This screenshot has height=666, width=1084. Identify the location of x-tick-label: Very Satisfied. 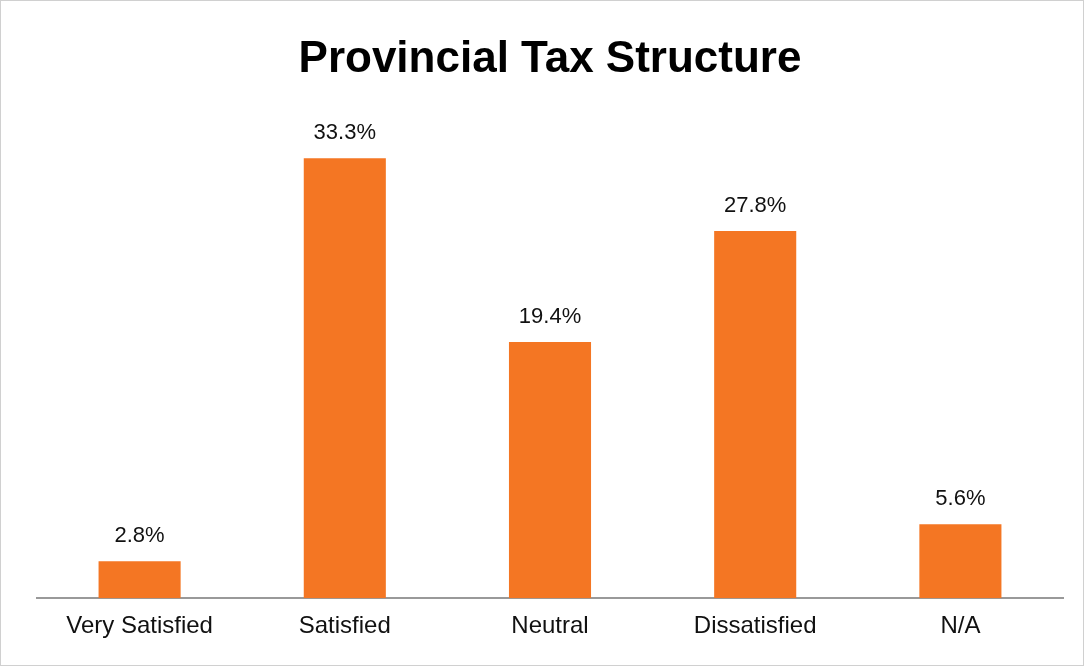
(139, 625).